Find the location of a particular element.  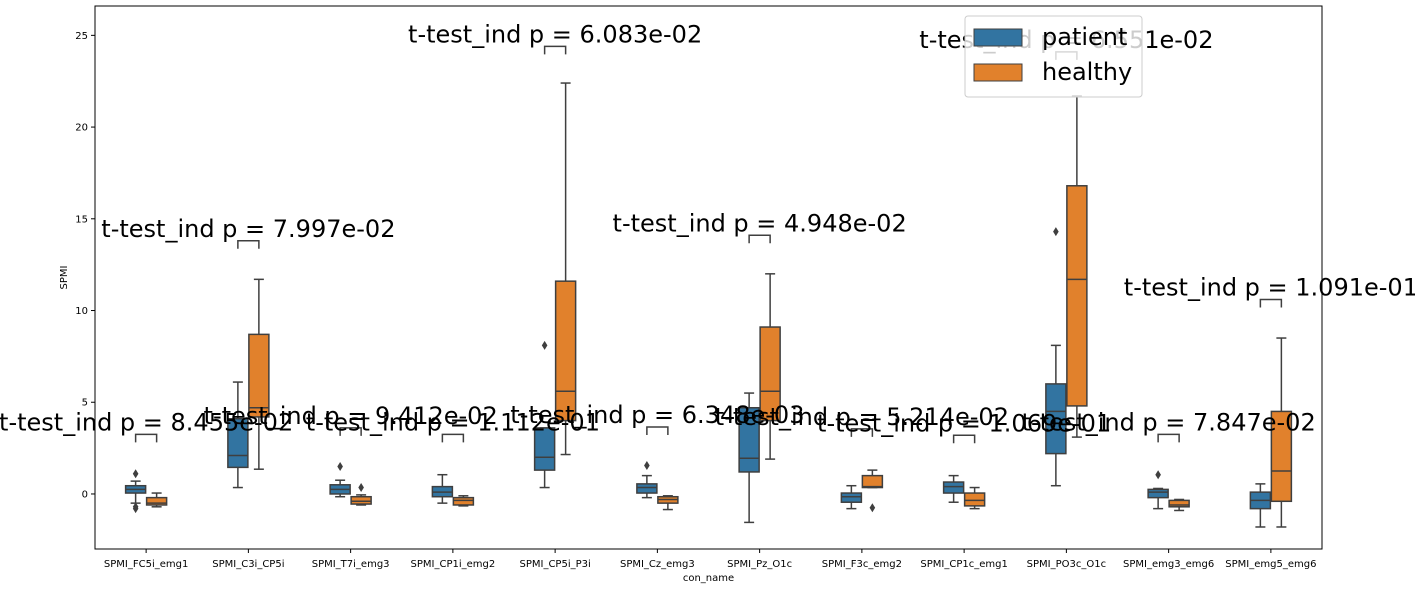

annotation-5: t-test_ind p = 6.348e-03 is located at coordinates (657, 418).